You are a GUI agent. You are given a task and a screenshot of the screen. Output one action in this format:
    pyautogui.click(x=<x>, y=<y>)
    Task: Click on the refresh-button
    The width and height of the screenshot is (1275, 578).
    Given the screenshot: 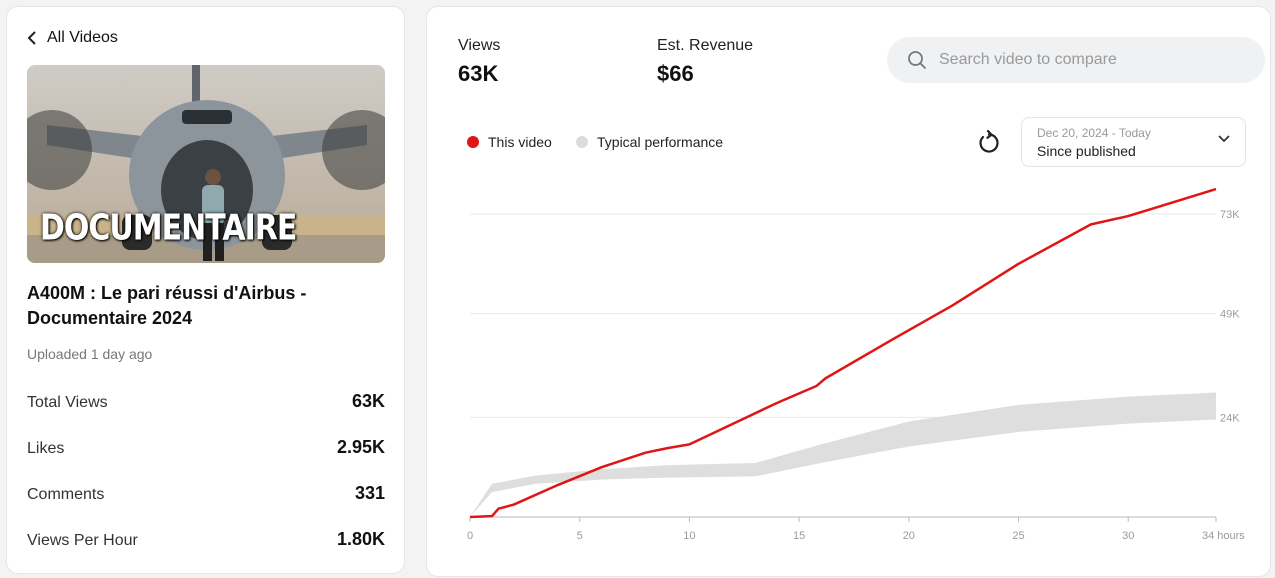 What is the action you would take?
    pyautogui.click(x=989, y=142)
    